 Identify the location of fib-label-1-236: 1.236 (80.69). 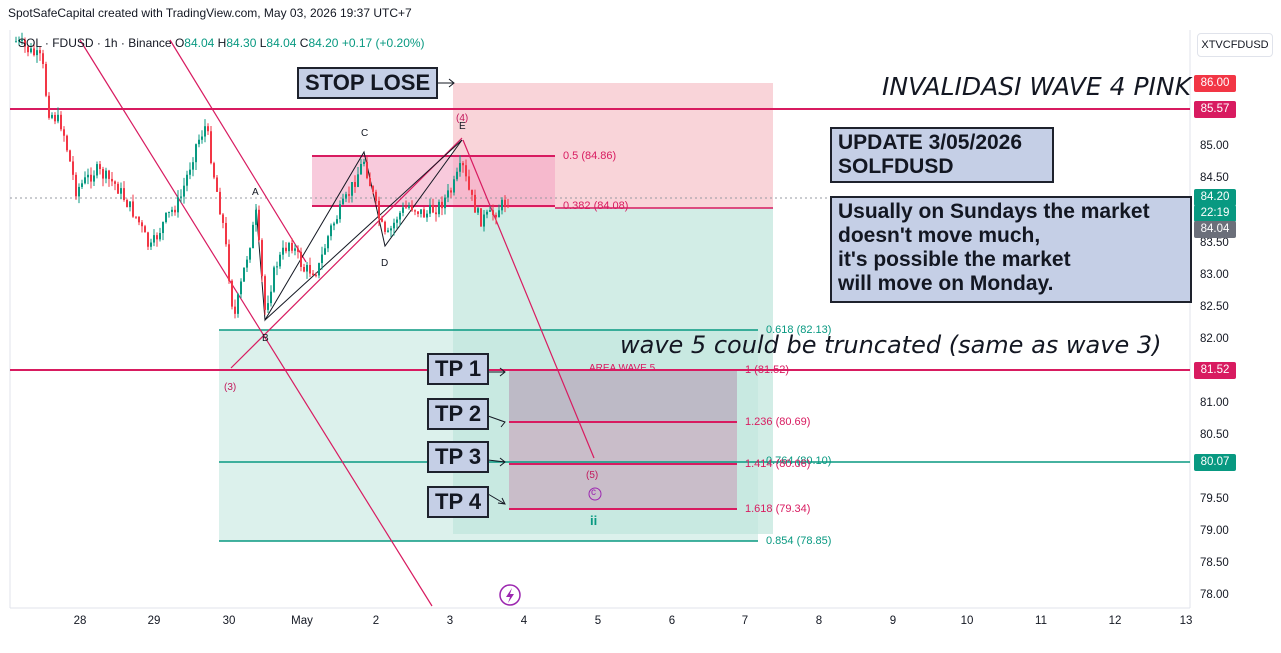
(778, 422).